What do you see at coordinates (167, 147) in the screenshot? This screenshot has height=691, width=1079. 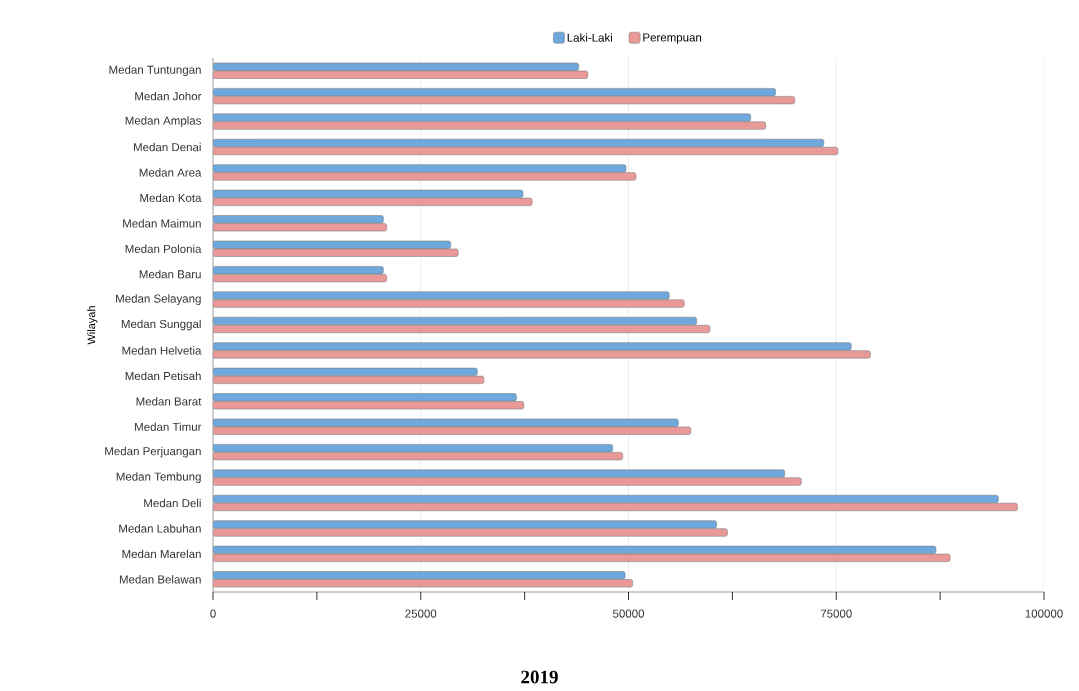 I see `y-tick-label: Medan Denai` at bounding box center [167, 147].